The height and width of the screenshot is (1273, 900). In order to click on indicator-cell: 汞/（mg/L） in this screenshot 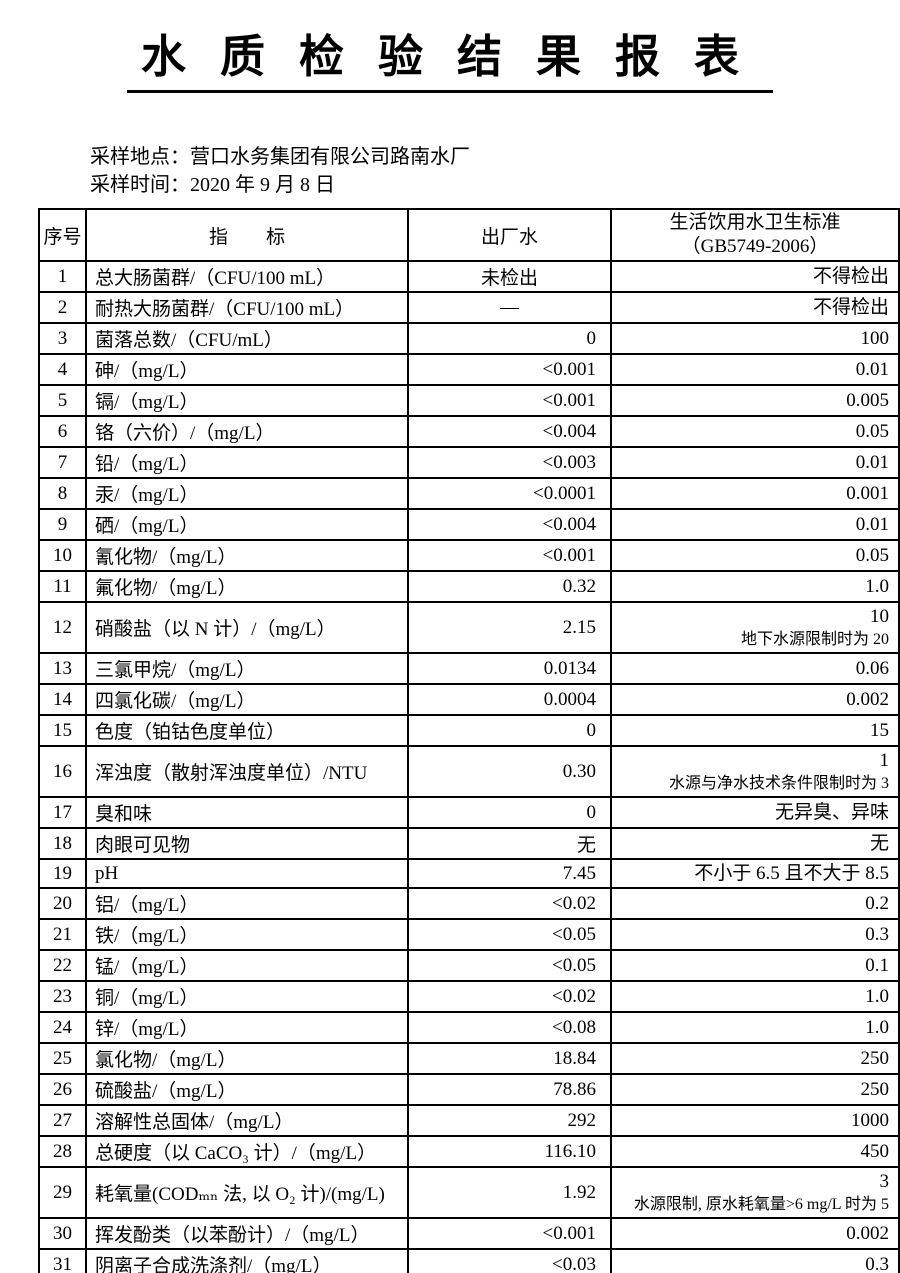, I will do `click(247, 493)`.